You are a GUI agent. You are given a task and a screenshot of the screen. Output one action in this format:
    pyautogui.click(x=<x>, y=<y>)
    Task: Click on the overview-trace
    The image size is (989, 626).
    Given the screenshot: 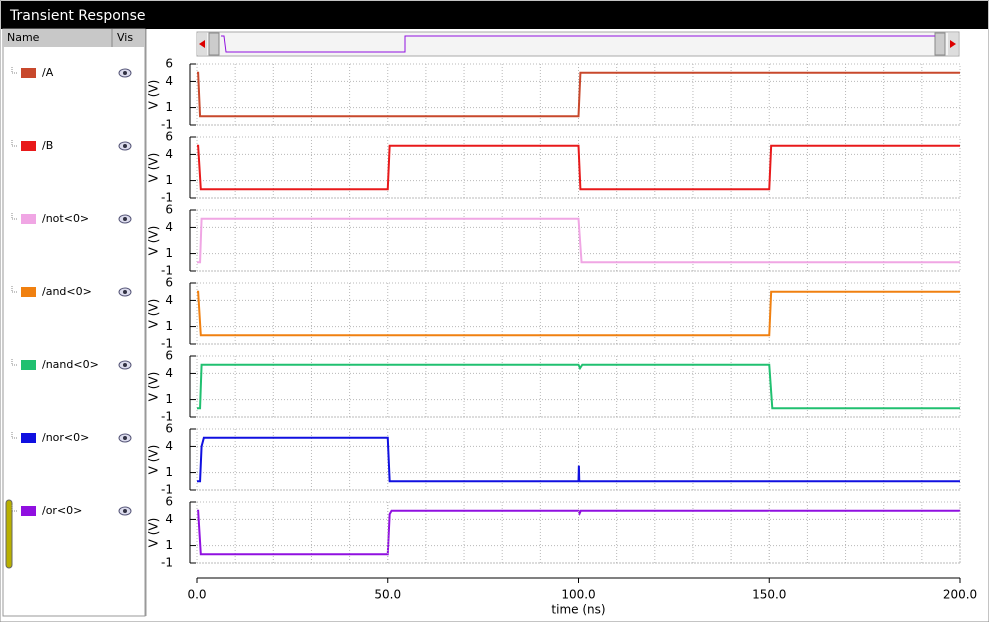 What is the action you would take?
    pyautogui.click(x=578, y=44)
    